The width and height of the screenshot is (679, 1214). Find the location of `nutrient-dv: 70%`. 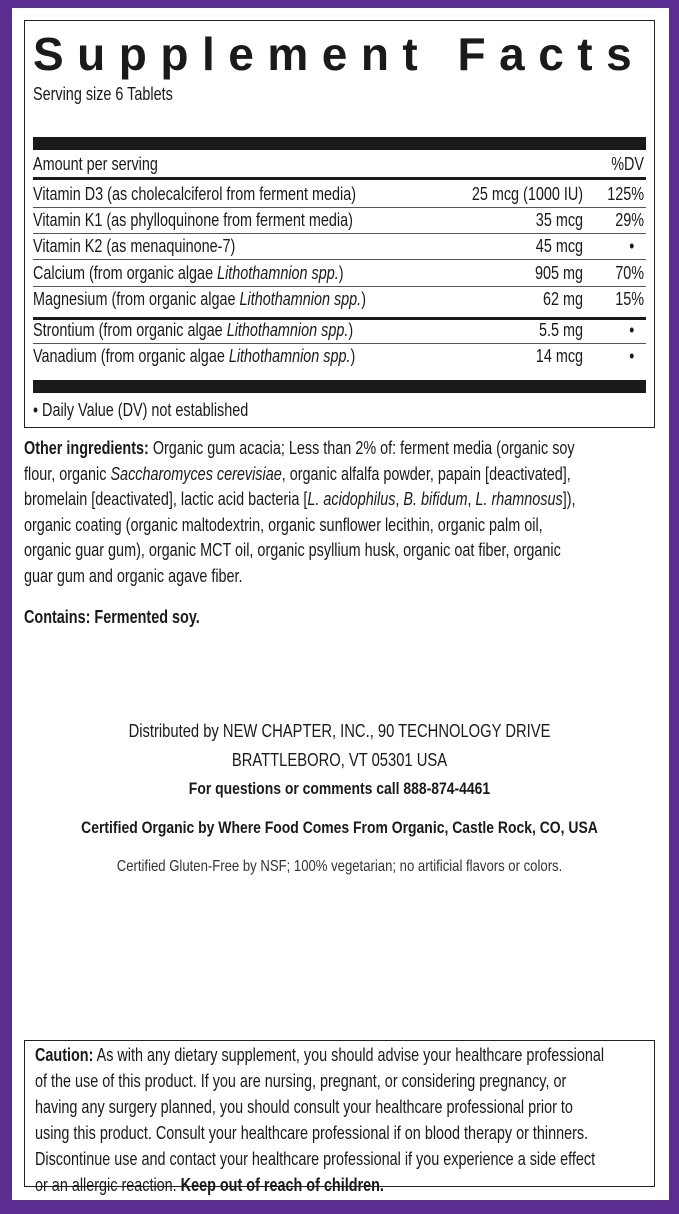

nutrient-dv: 70% is located at coordinates (629, 272).